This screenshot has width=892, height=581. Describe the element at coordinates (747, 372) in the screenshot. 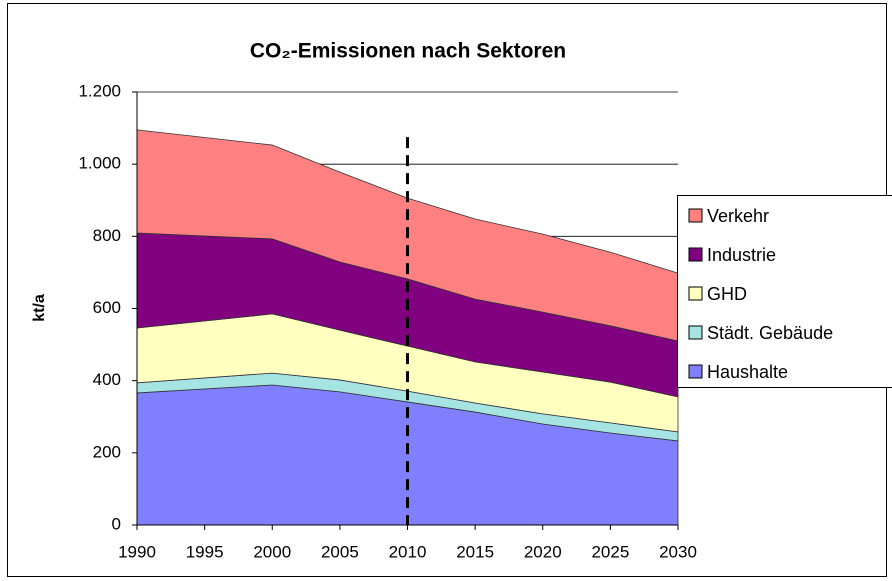

I see `legend-label: Haushalte` at that location.